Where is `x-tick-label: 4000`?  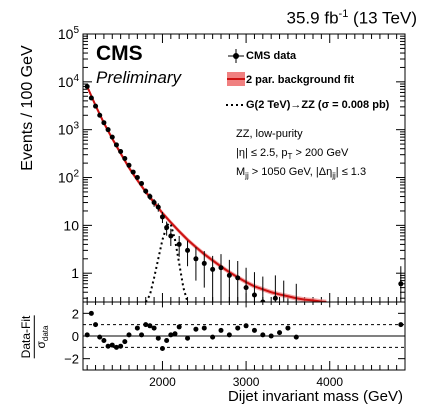 x-tick-label: 4000 is located at coordinates (329, 382).